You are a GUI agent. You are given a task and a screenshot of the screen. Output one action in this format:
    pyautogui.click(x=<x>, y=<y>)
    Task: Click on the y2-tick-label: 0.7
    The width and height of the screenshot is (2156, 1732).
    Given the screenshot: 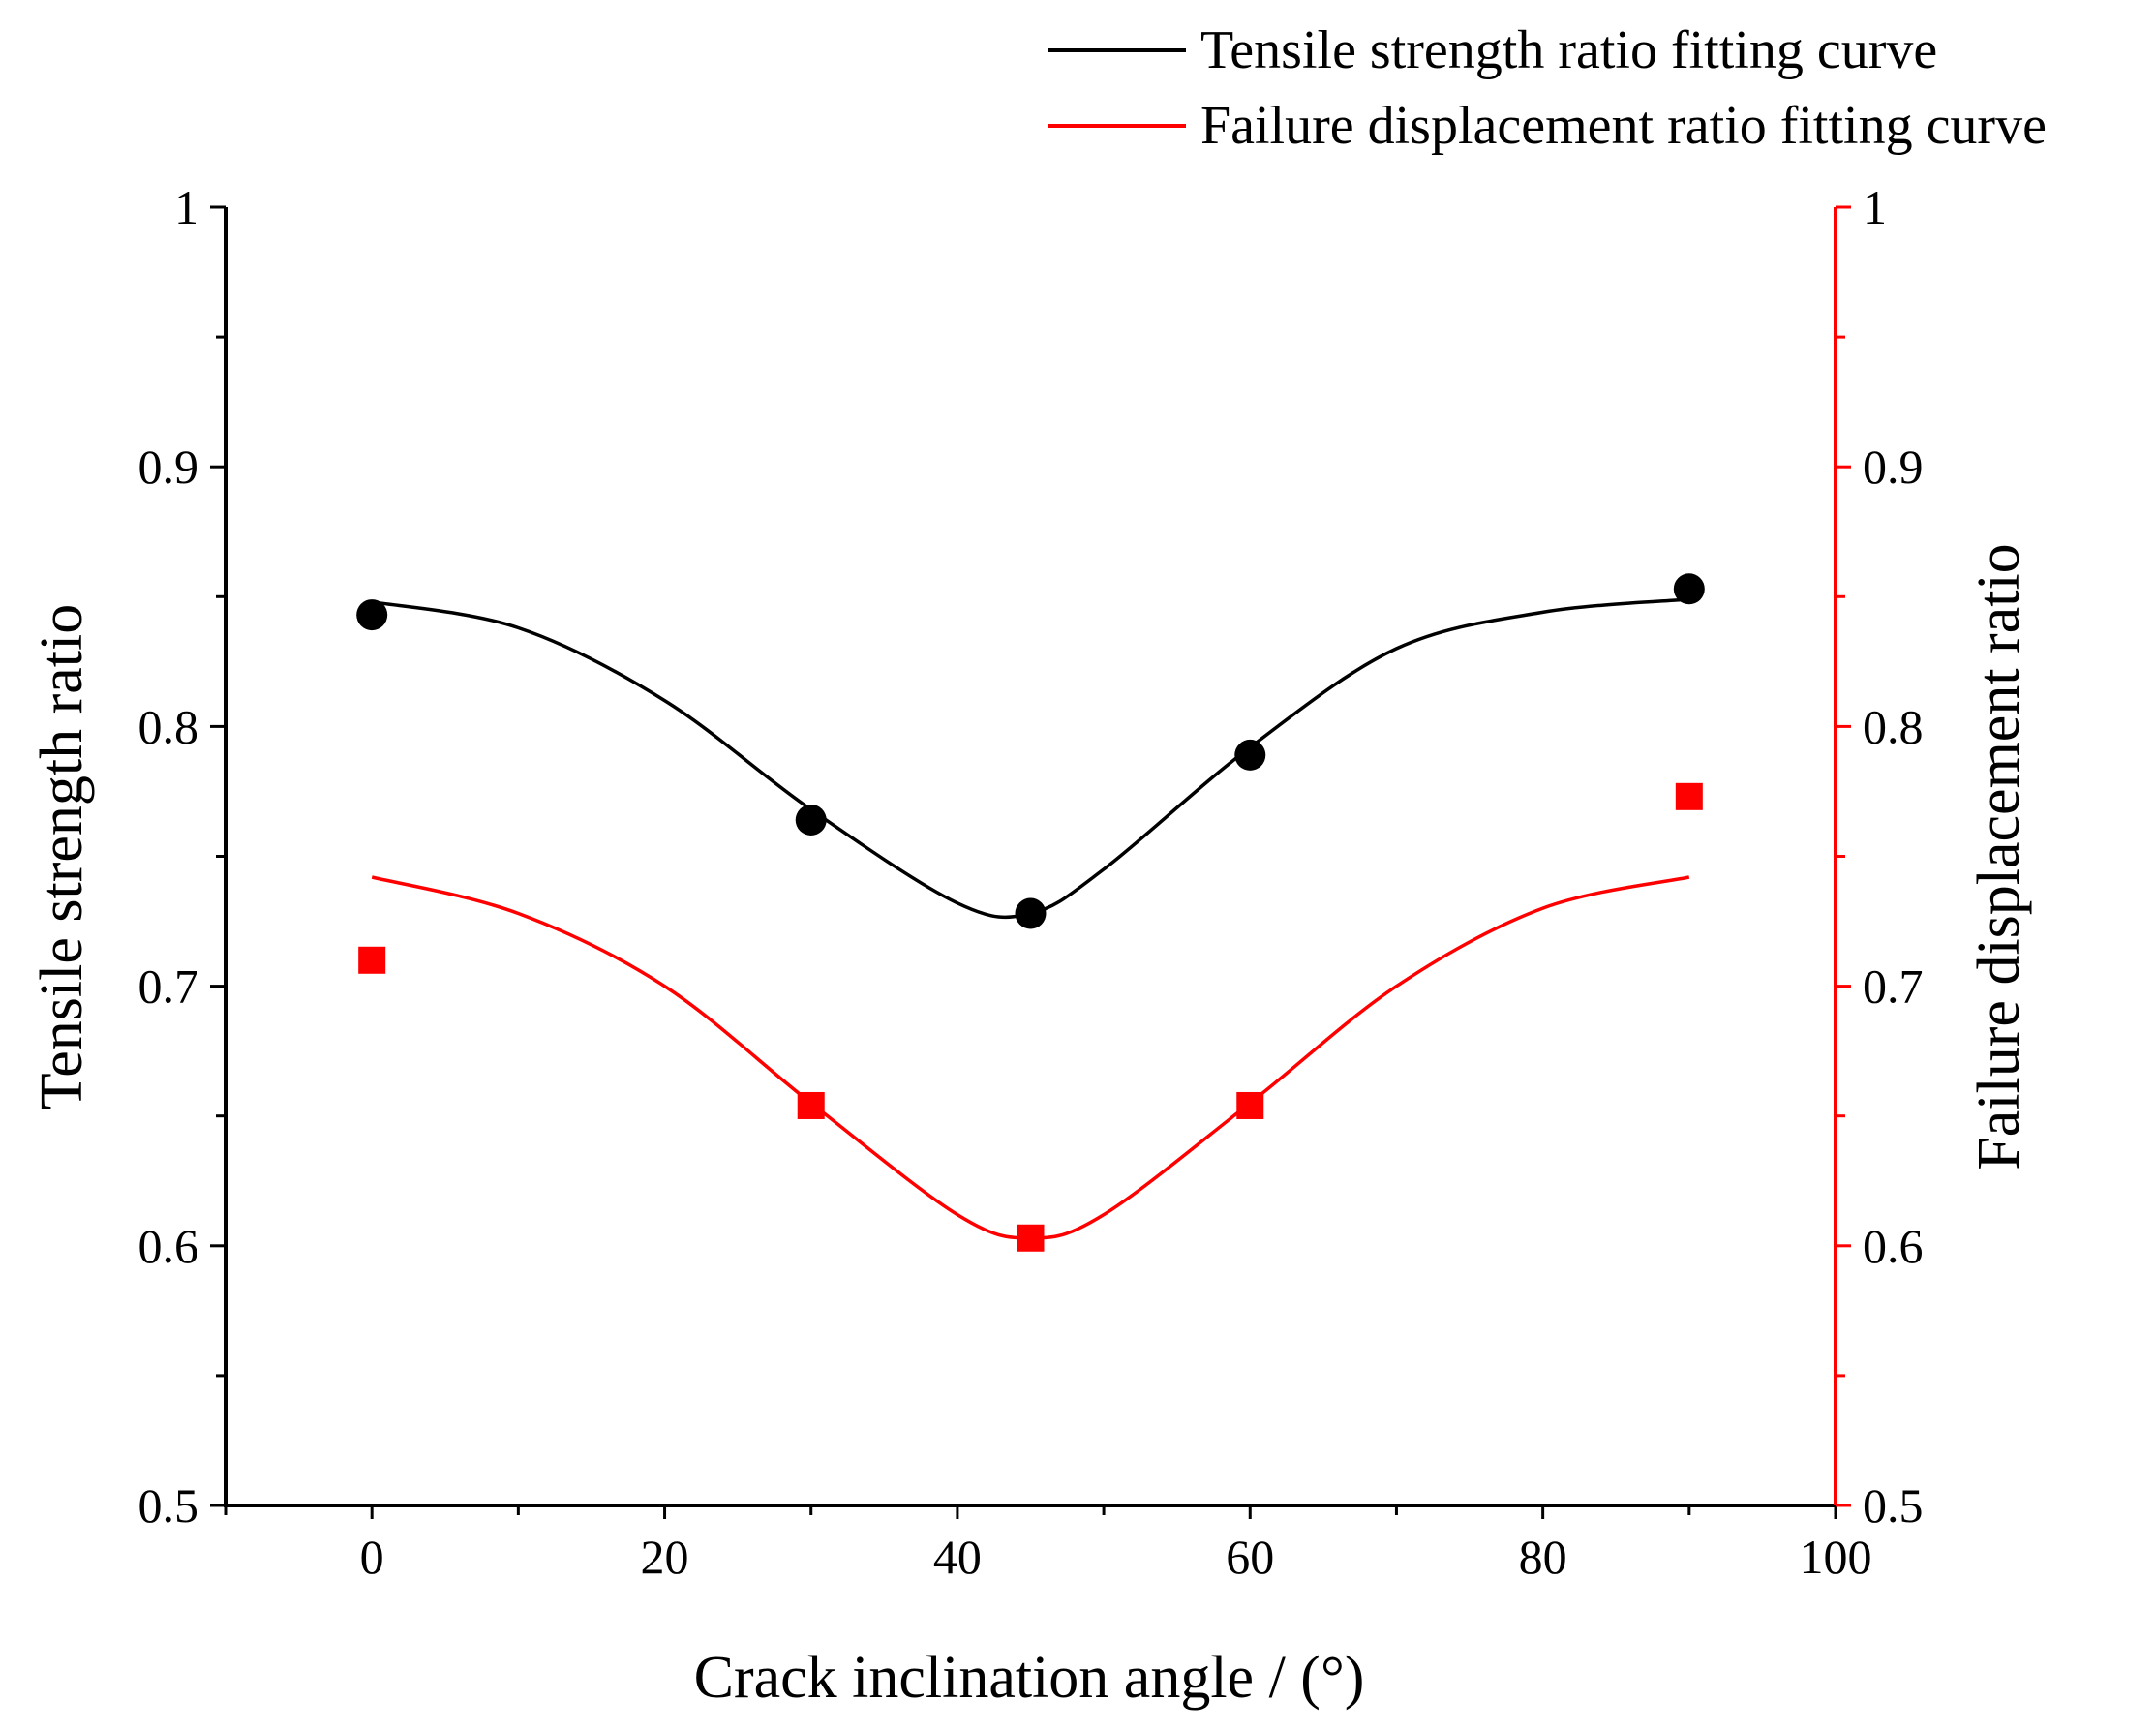 What is the action you would take?
    pyautogui.click(x=1894, y=986)
    